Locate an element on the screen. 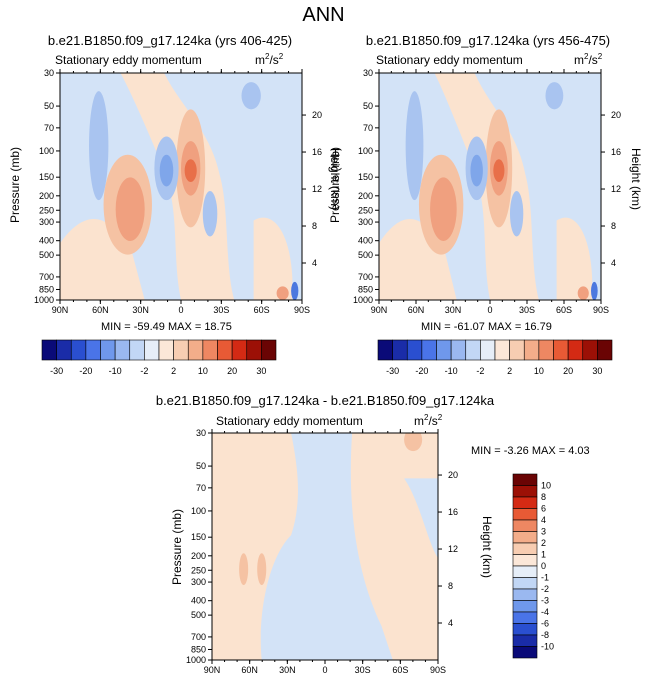 Image resolution: width=647 pixels, height=683 pixels. colorbar-3-label: -6 is located at coordinates (545, 624).